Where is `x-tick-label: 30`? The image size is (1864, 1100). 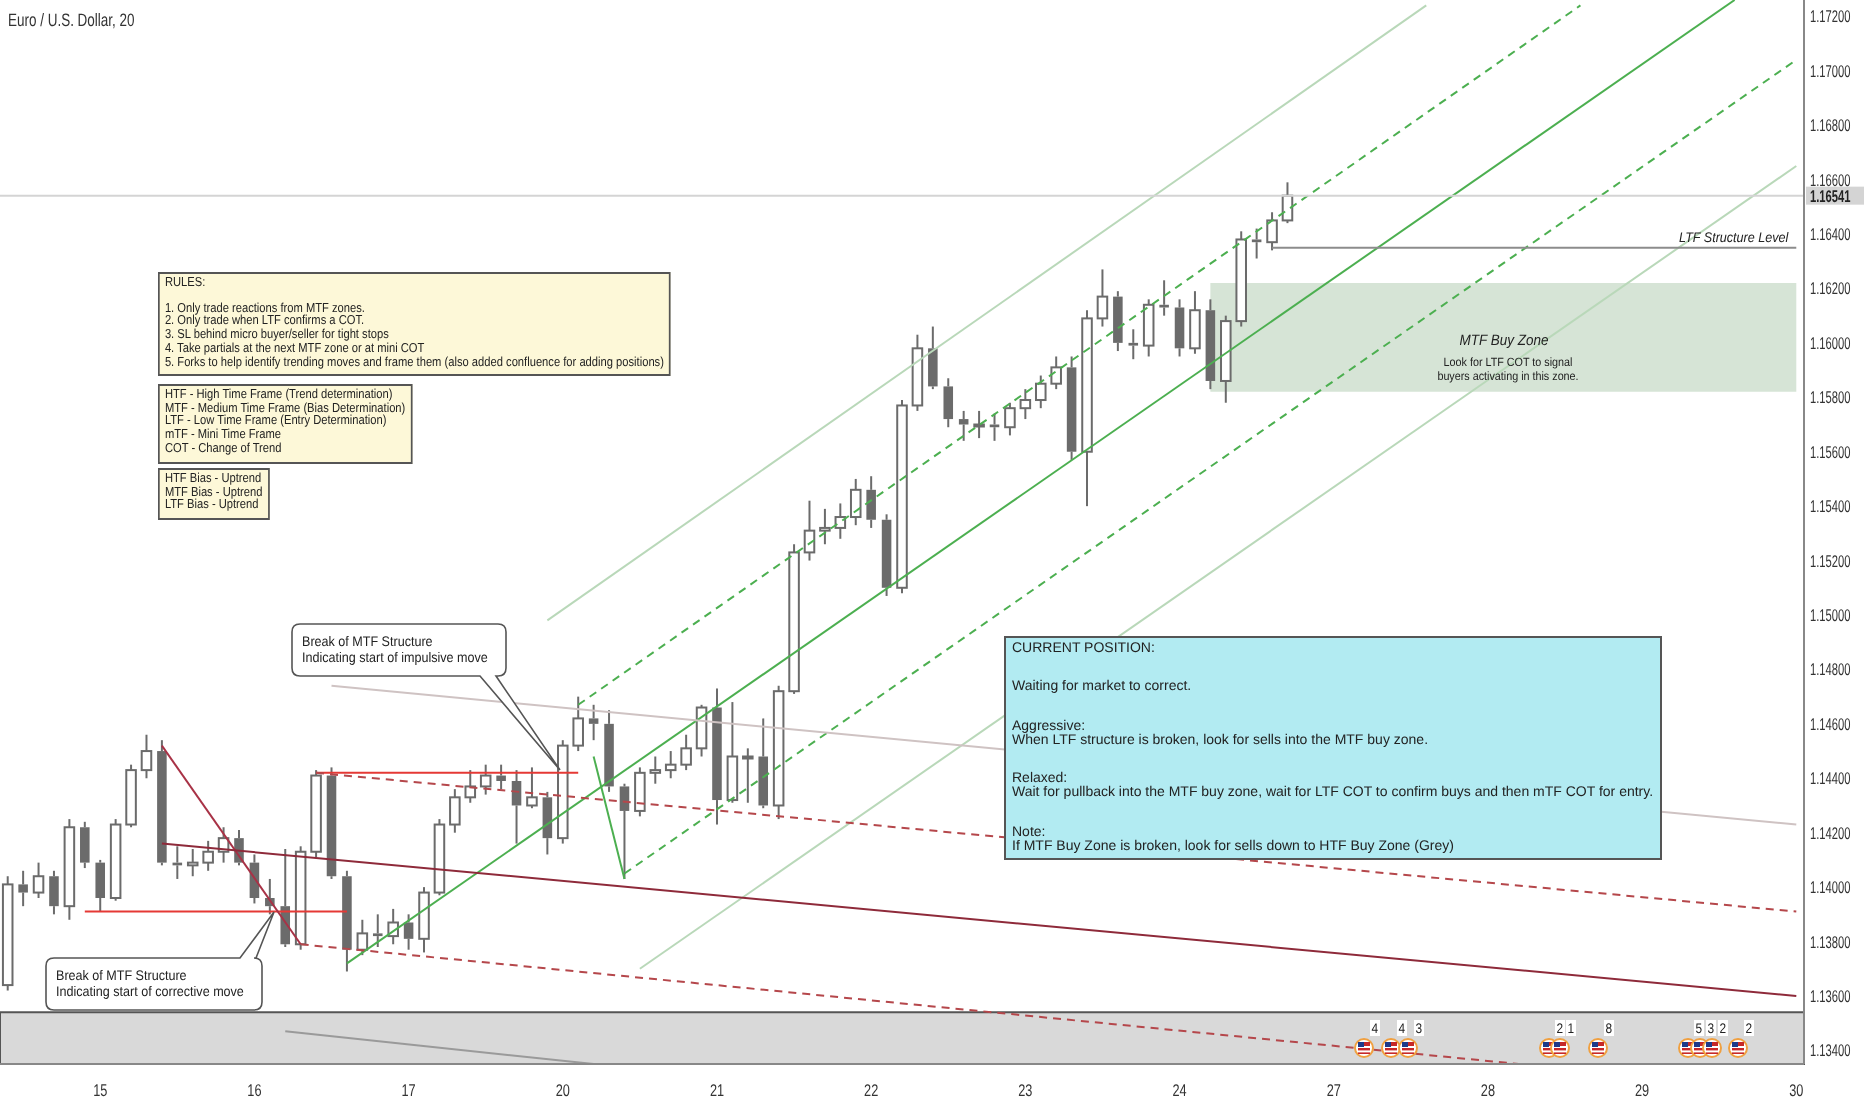 x-tick-label: 30 is located at coordinates (1796, 1090).